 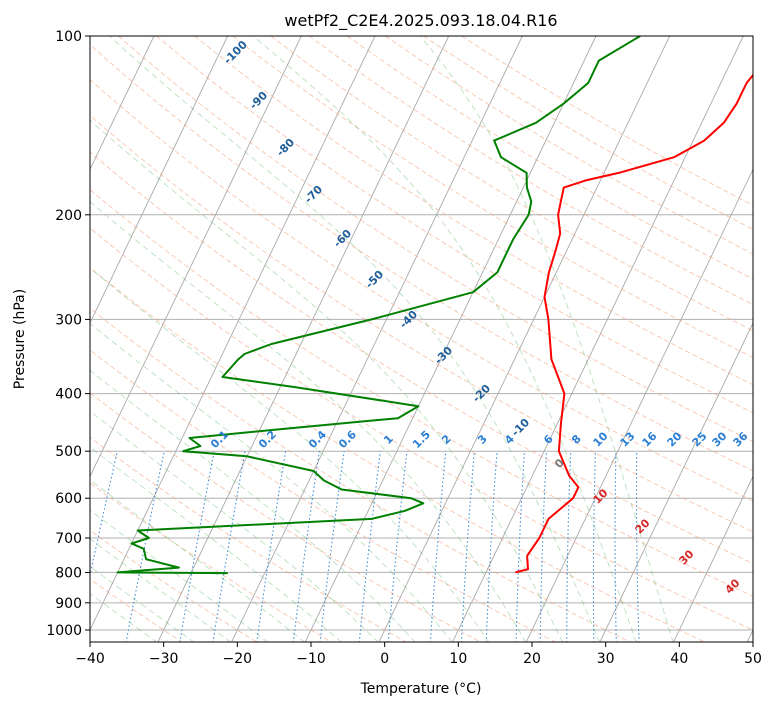 What do you see at coordinates (700, 440) in the screenshot?
I see `mixing-ratio-label: 25` at bounding box center [700, 440].